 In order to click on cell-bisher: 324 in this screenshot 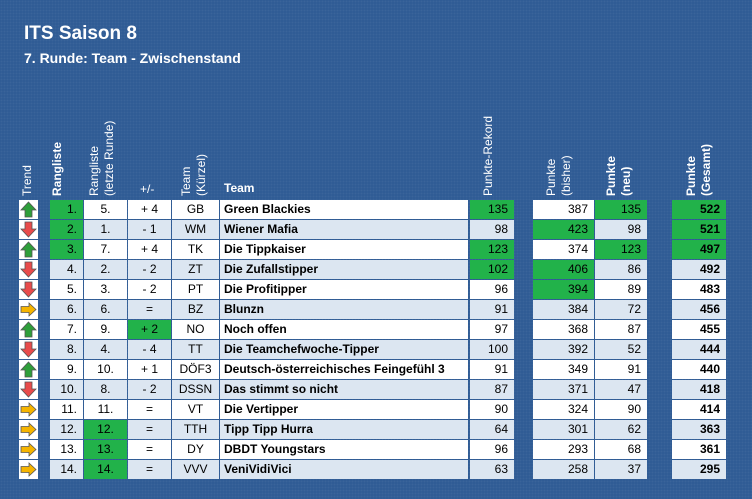, I will do `click(563, 409)`.